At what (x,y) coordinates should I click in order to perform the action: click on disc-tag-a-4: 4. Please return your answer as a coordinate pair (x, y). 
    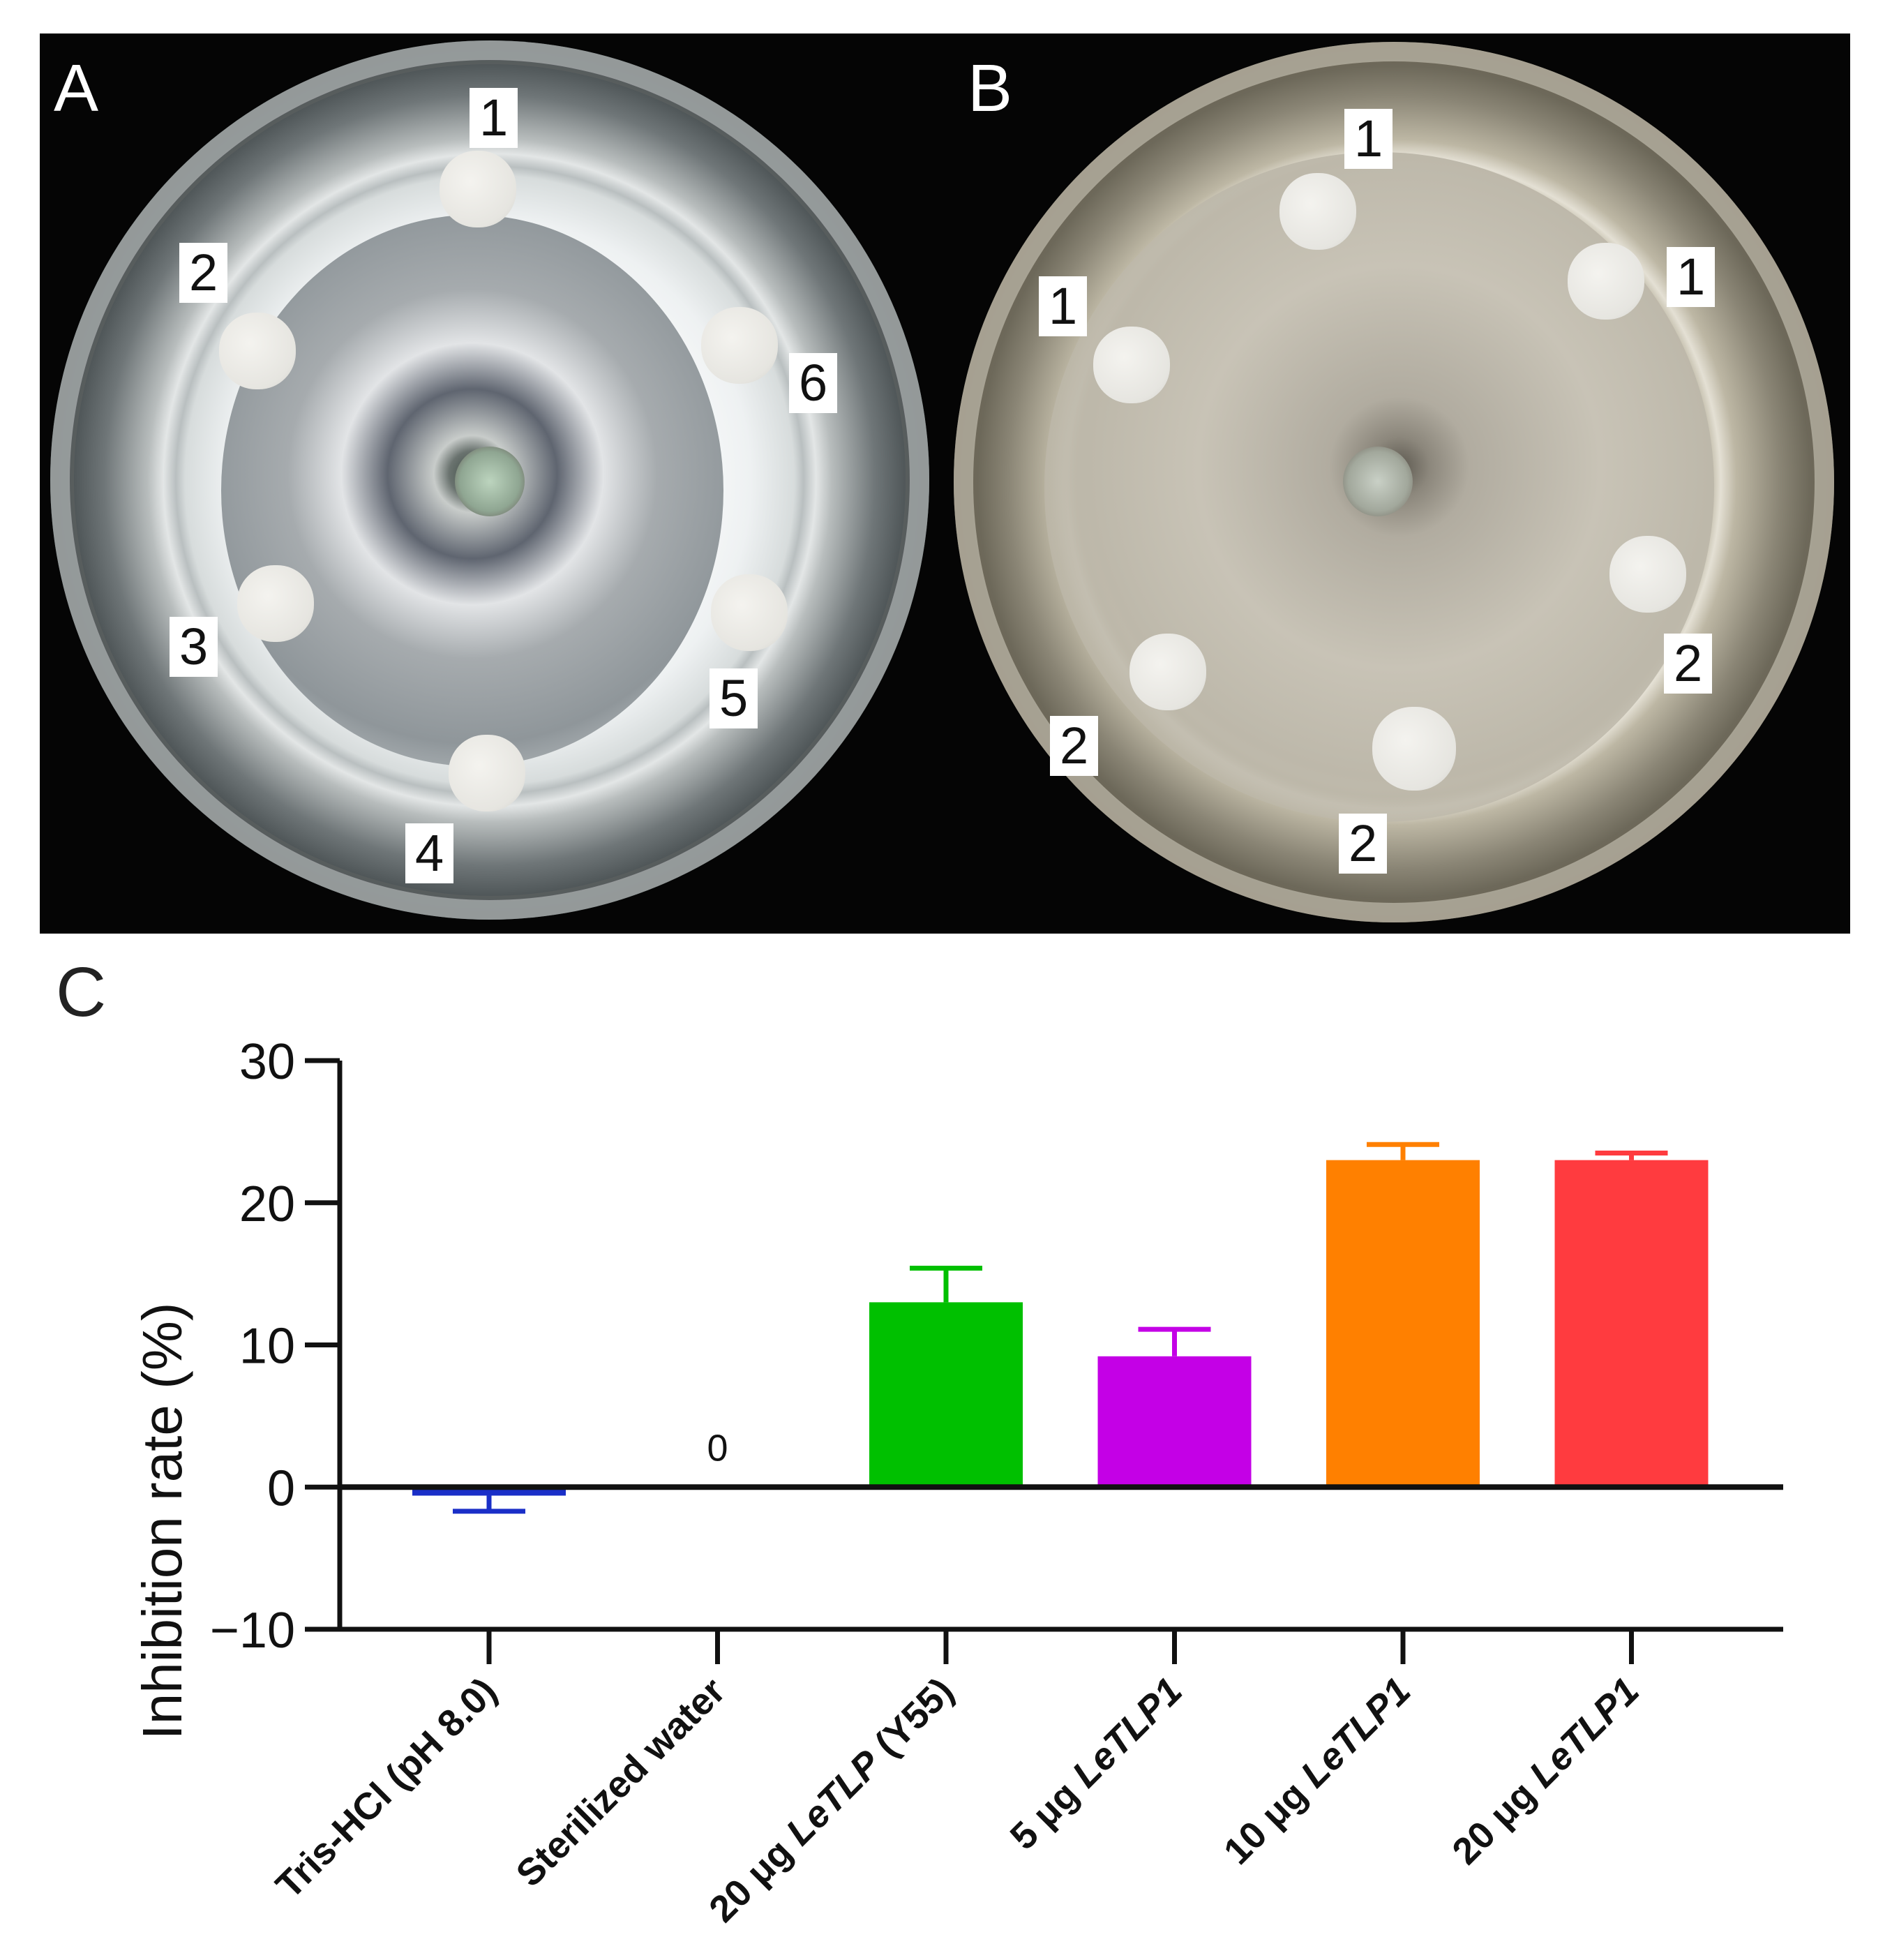
    Looking at the image, I should click on (430, 853).